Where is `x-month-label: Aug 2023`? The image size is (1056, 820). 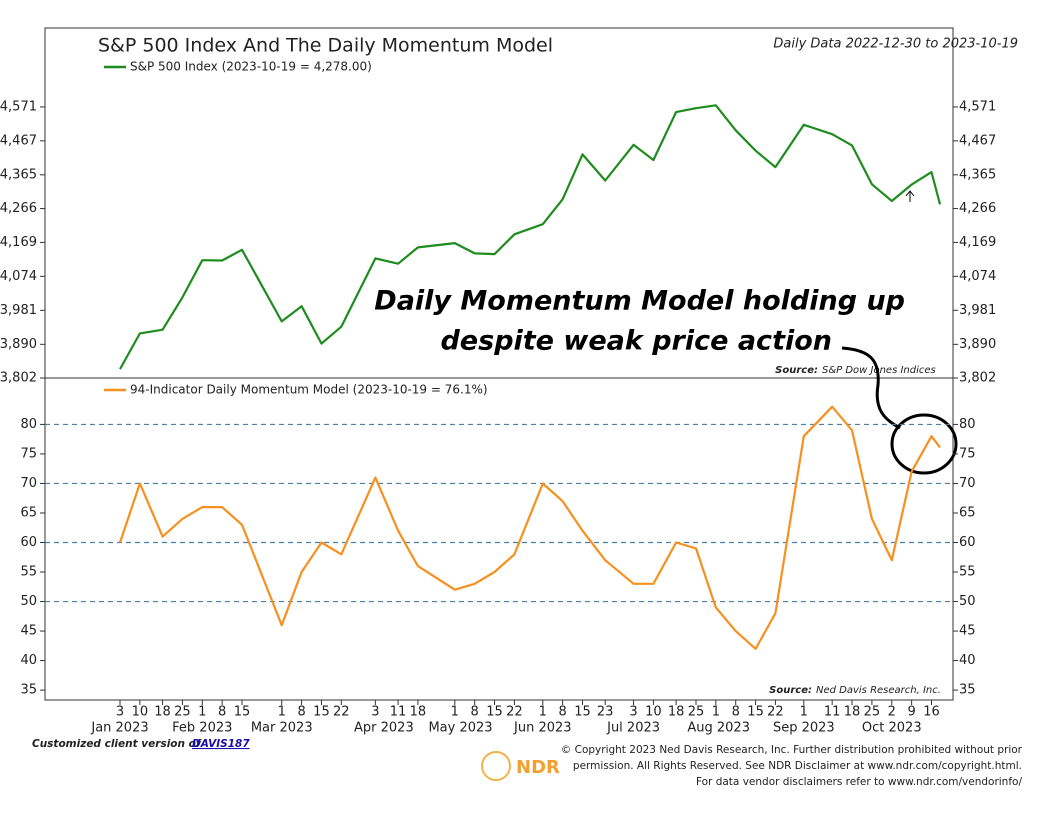
x-month-label: Aug 2023 is located at coordinates (718, 728).